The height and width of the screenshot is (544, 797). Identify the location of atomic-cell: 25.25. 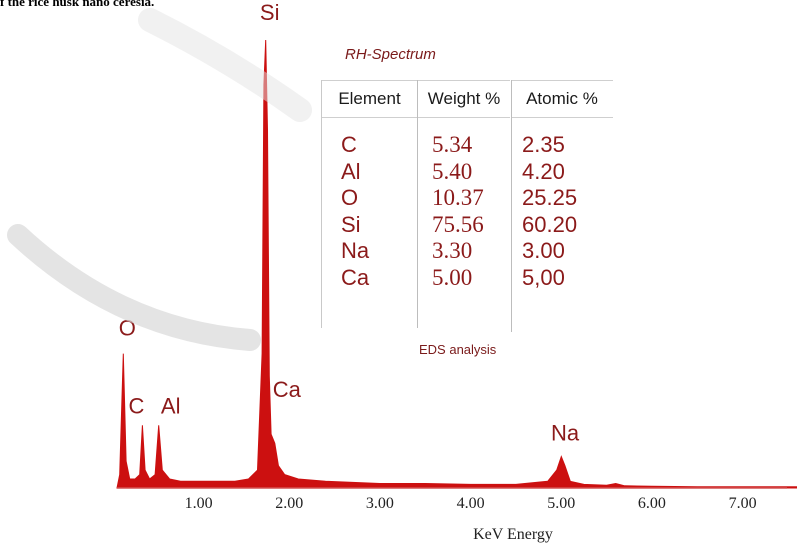
(550, 197).